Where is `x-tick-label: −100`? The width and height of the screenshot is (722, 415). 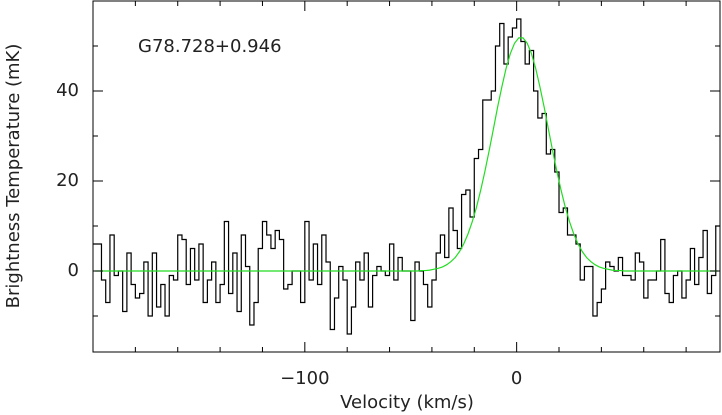 x-tick-label: −100 is located at coordinates (304, 378).